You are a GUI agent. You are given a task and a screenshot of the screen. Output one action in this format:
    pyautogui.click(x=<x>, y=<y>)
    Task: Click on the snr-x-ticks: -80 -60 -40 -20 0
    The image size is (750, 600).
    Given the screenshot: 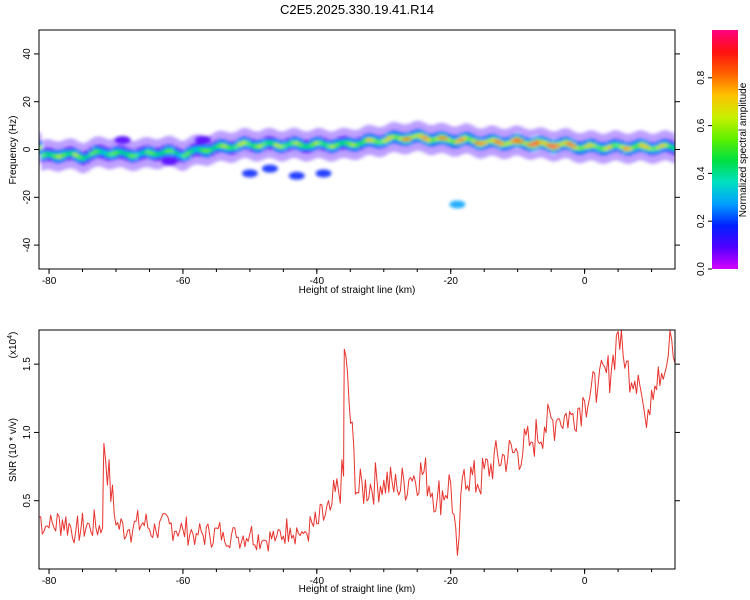 What is the action you would take?
    pyautogui.click(x=347, y=578)
    